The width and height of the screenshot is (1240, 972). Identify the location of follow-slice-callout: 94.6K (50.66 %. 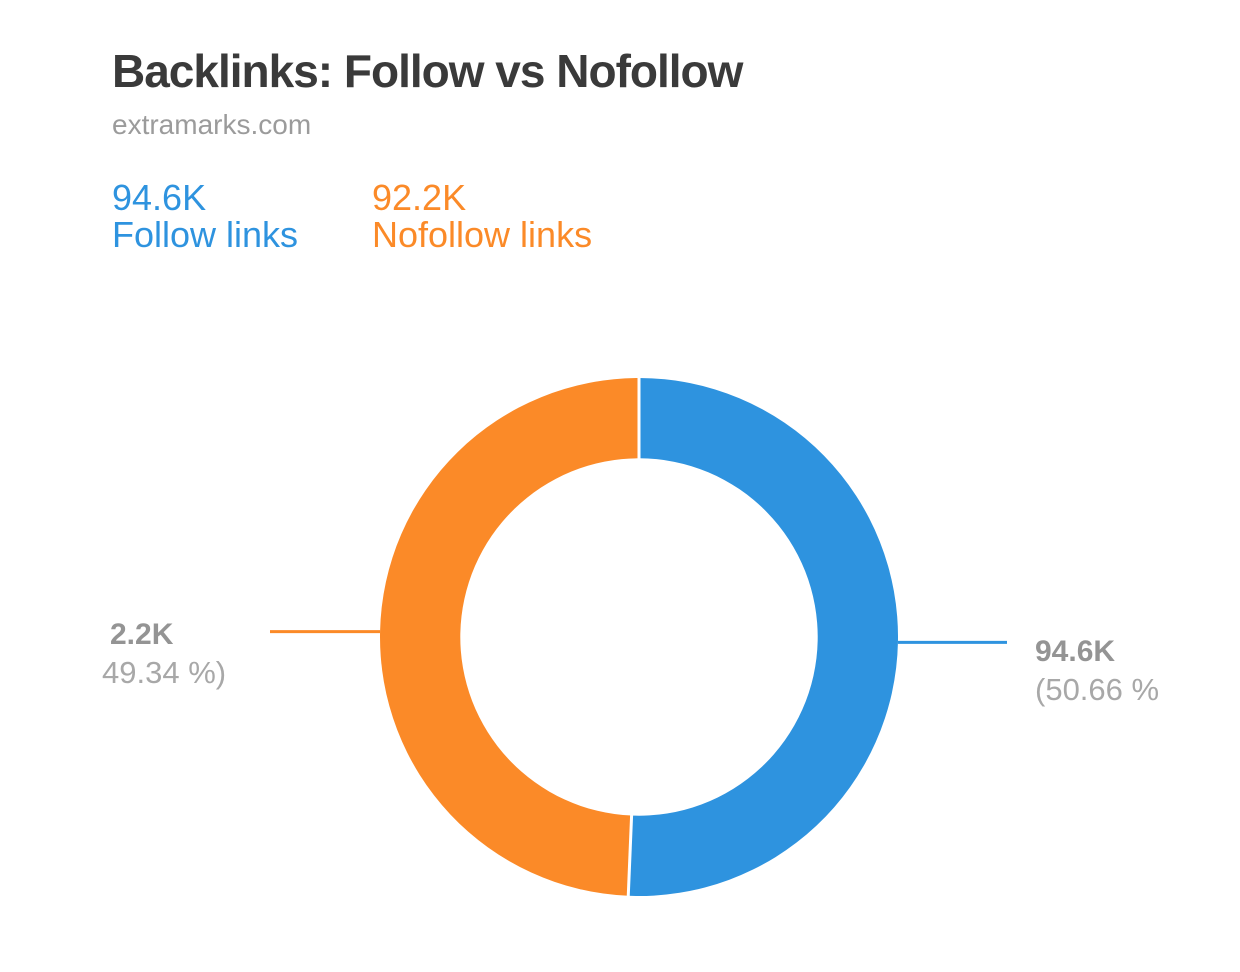
(1097, 671).